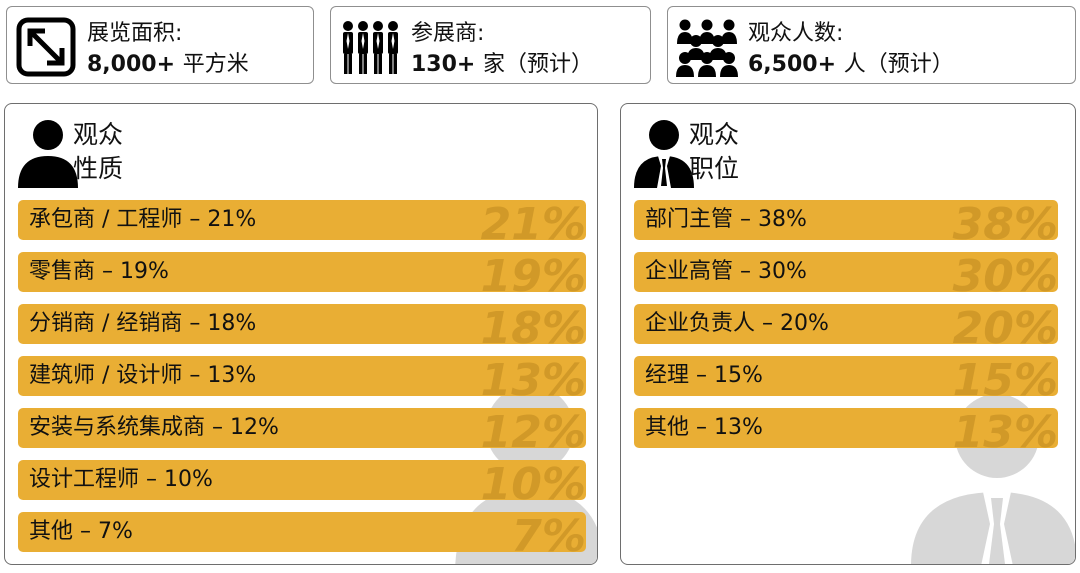 The image size is (1080, 573). What do you see at coordinates (707, 48) in the screenshot?
I see `audience-crowd-icon` at bounding box center [707, 48].